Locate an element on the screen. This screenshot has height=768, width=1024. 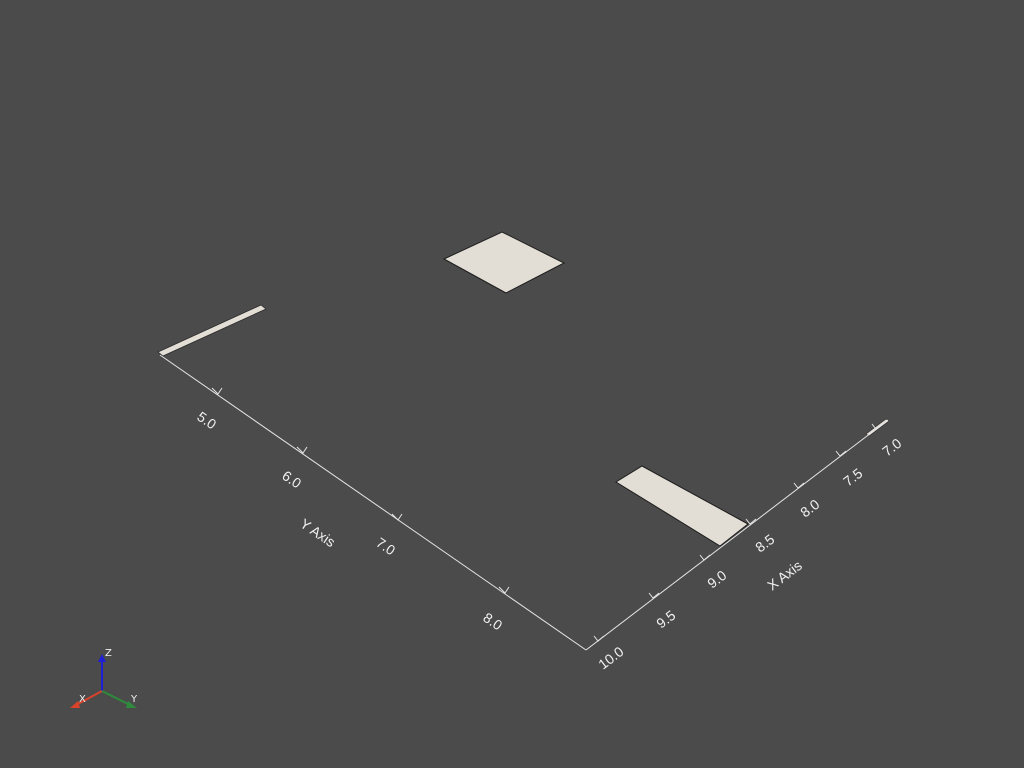
orientation-widget: Z X Y is located at coordinates (104, 678).